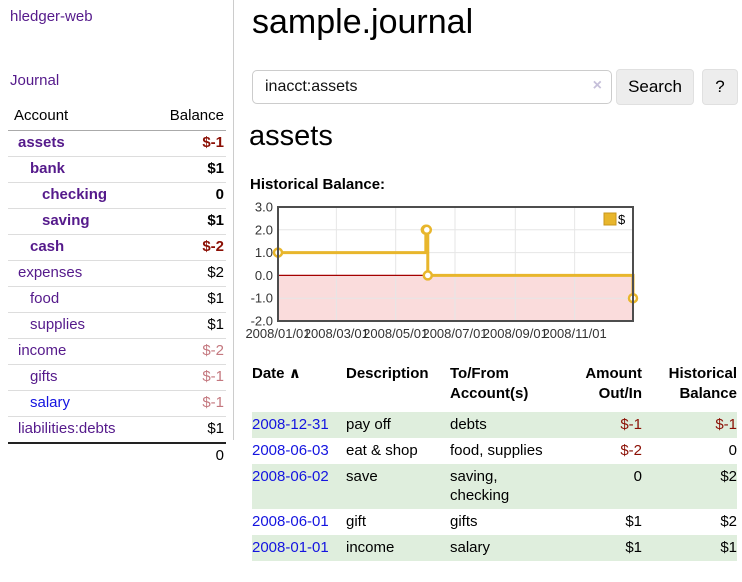 This screenshot has width=742, height=582. I want to click on transaction-row: 2008-06-03 eat & shop food, supplies $-2 0, so click(494, 451).